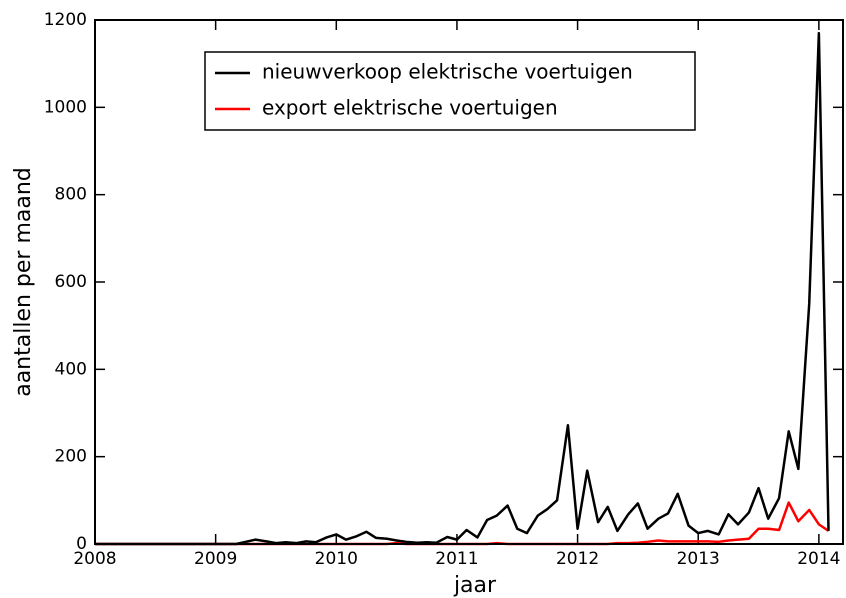 The height and width of the screenshot is (598, 846). Describe the element at coordinates (81, 544) in the screenshot. I see `y-tick-label: 0` at that location.